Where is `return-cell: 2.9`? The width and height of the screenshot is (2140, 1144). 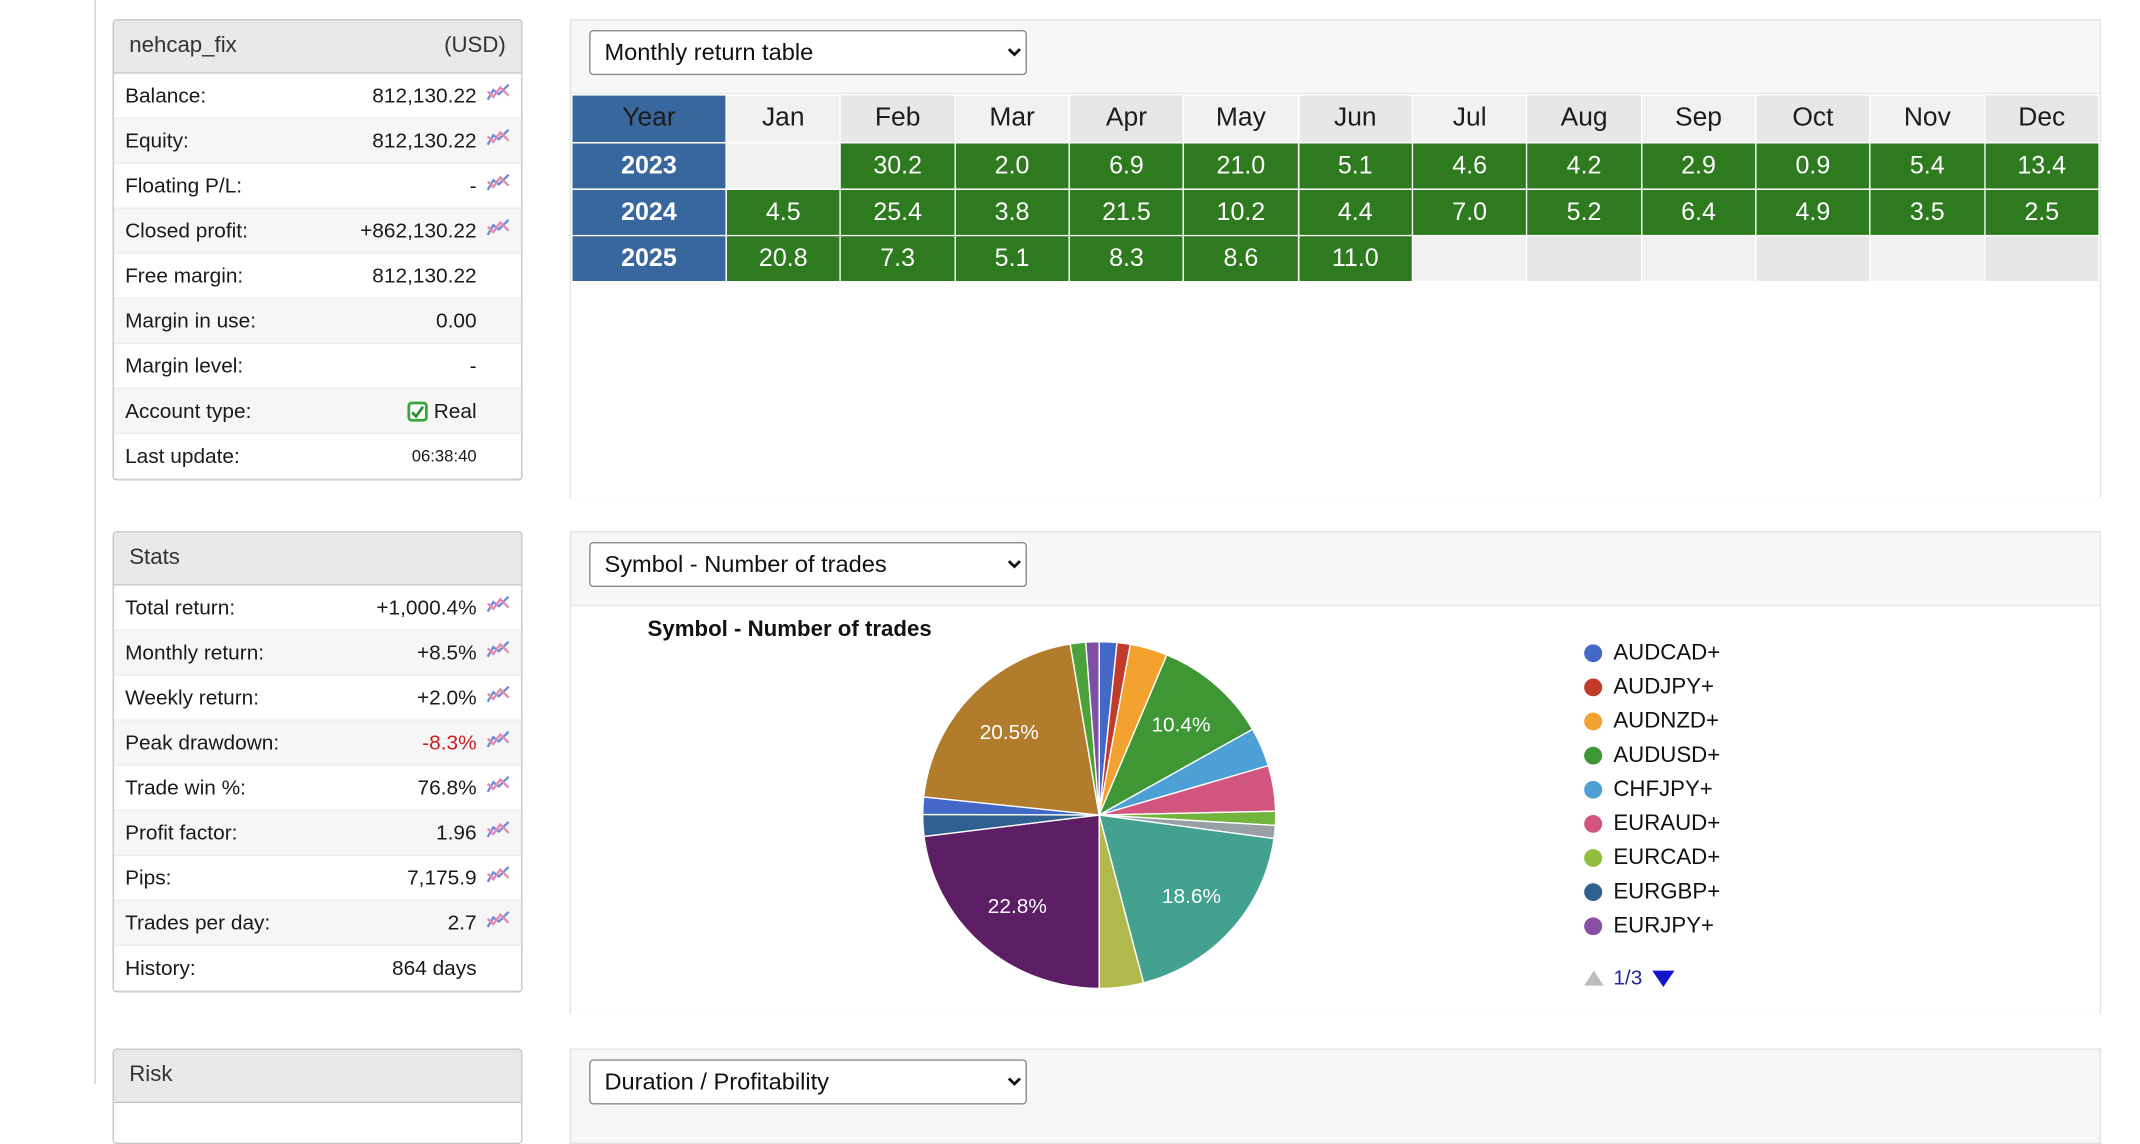
return-cell: 2.9 is located at coordinates (1698, 165).